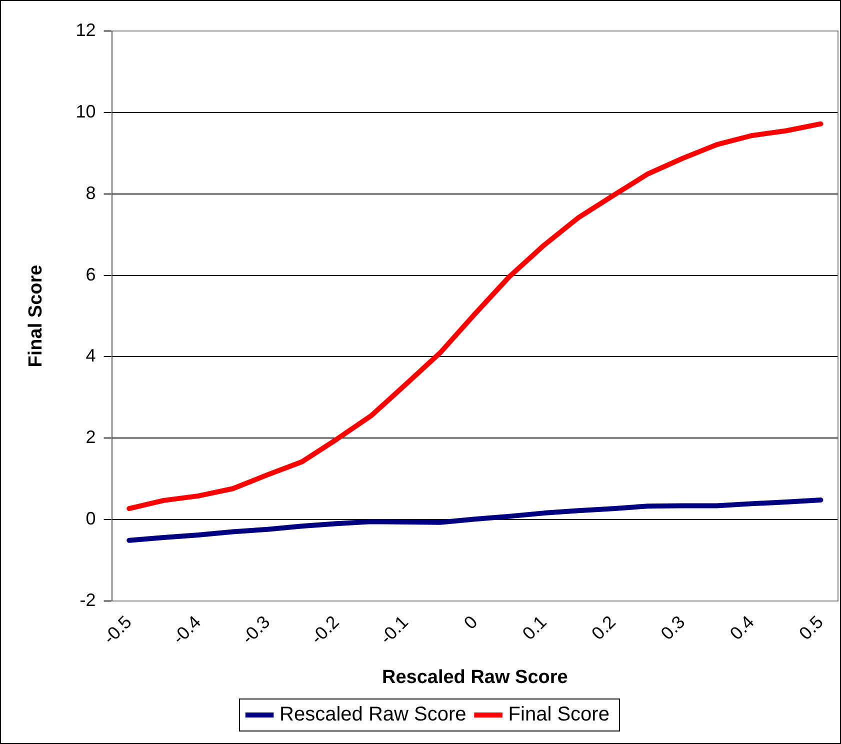 The height and width of the screenshot is (744, 841). I want to click on y-tick-label: 2, so click(91, 437).